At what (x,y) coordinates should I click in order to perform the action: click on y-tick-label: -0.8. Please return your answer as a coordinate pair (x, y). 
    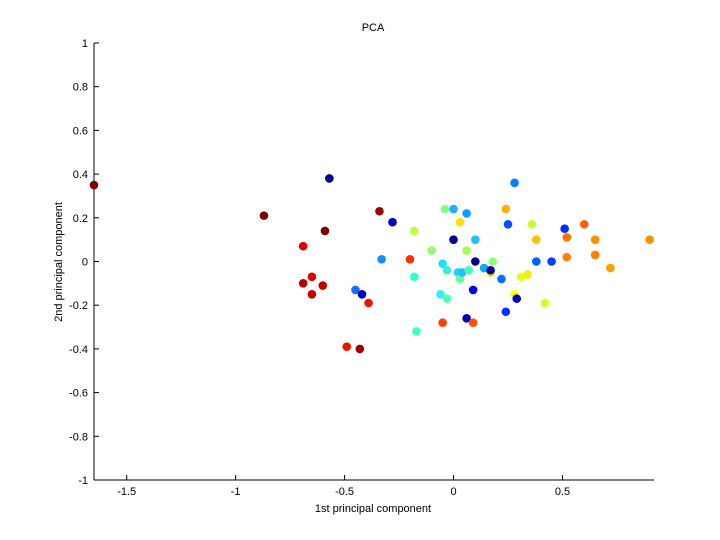
    Looking at the image, I should click on (78, 437).